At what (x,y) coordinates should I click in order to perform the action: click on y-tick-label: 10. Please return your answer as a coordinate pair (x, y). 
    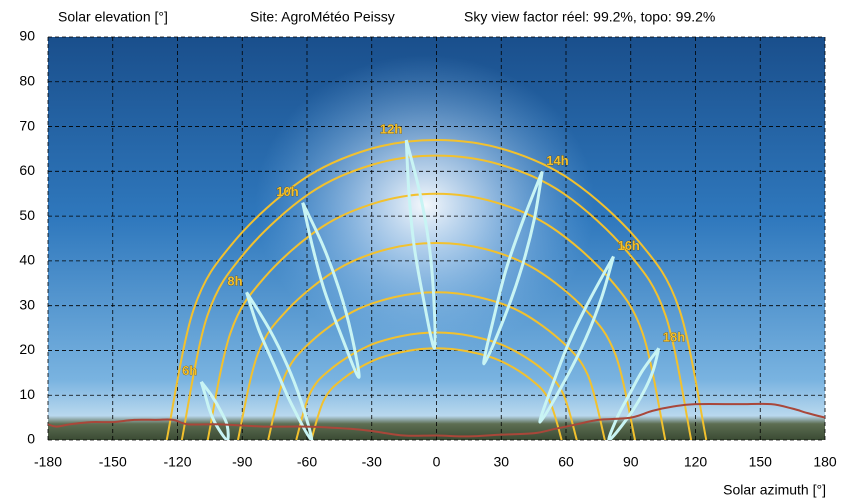
    Looking at the image, I should click on (27, 394).